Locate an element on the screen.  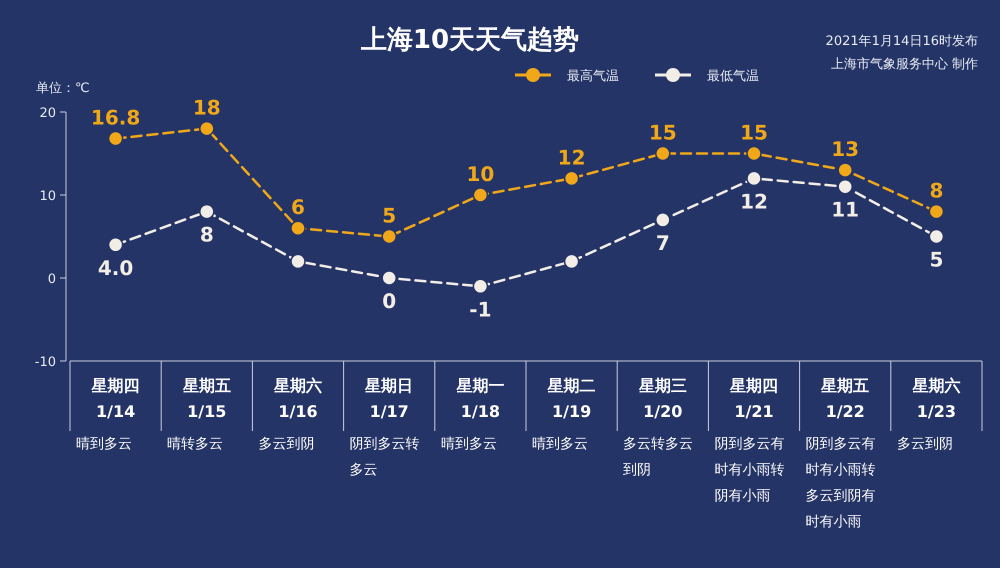
x-tick-label: 星期五 1/15 晴转多云 is located at coordinates (199, 414).